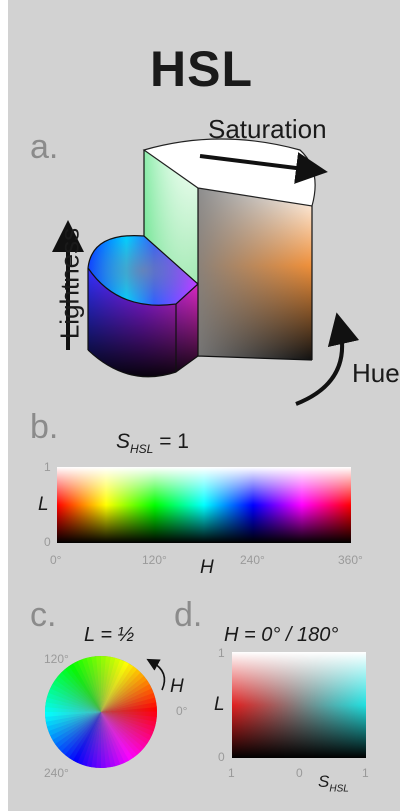 This screenshot has height=811, width=408. I want to click on b-x-axis-label: H, so click(207, 567).